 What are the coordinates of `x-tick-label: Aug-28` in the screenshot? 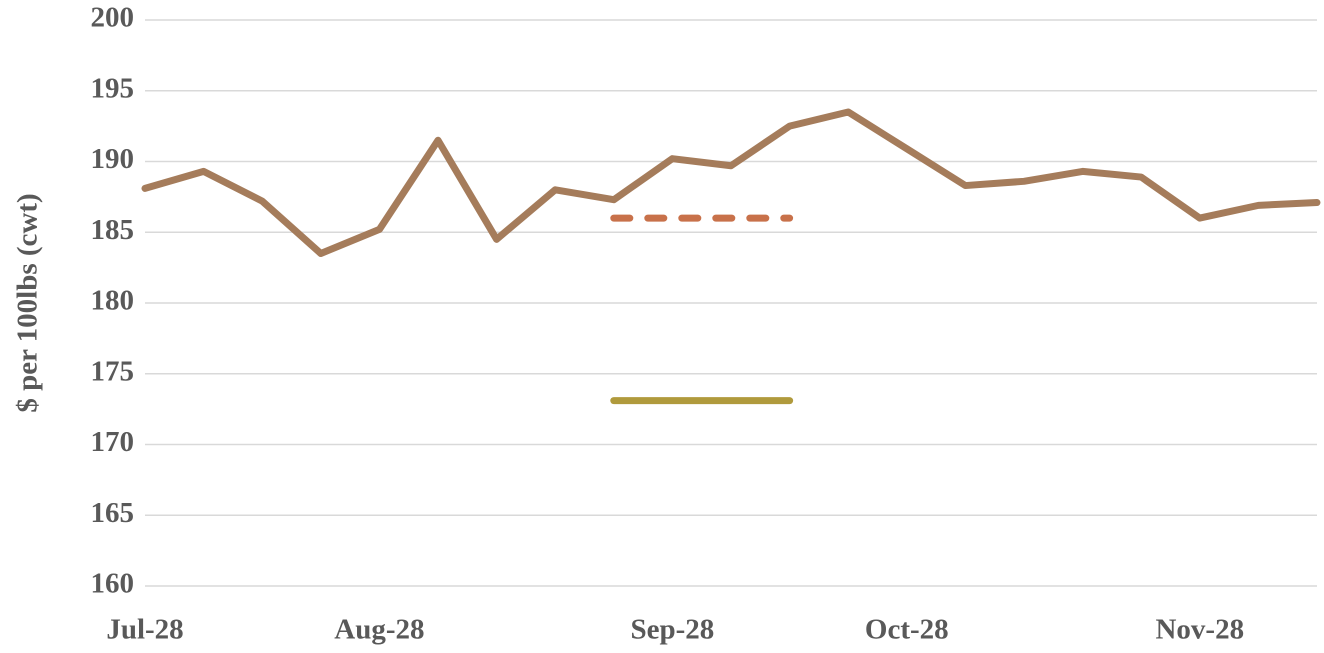 It's located at (379, 630).